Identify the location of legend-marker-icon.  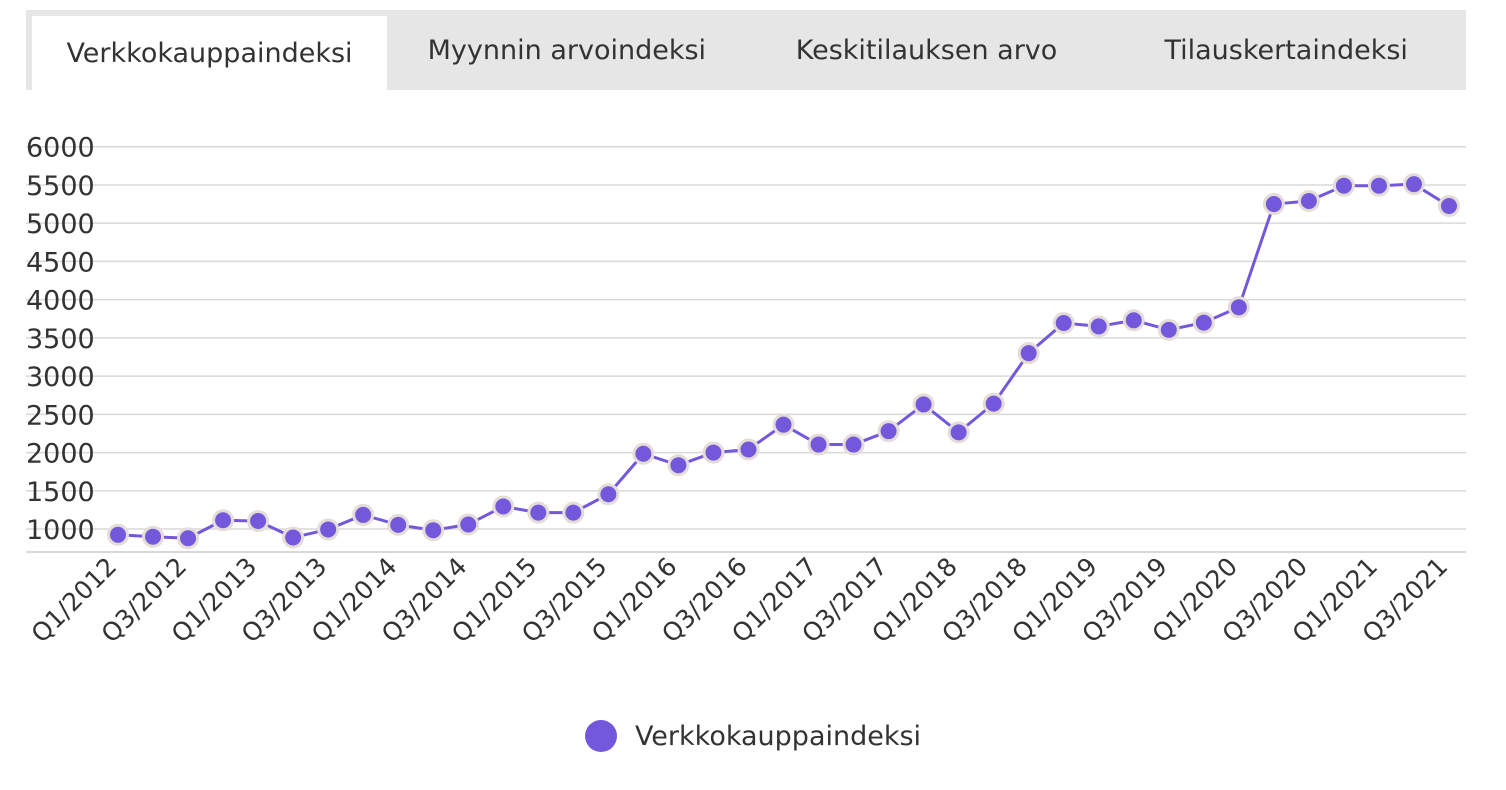
(600, 736).